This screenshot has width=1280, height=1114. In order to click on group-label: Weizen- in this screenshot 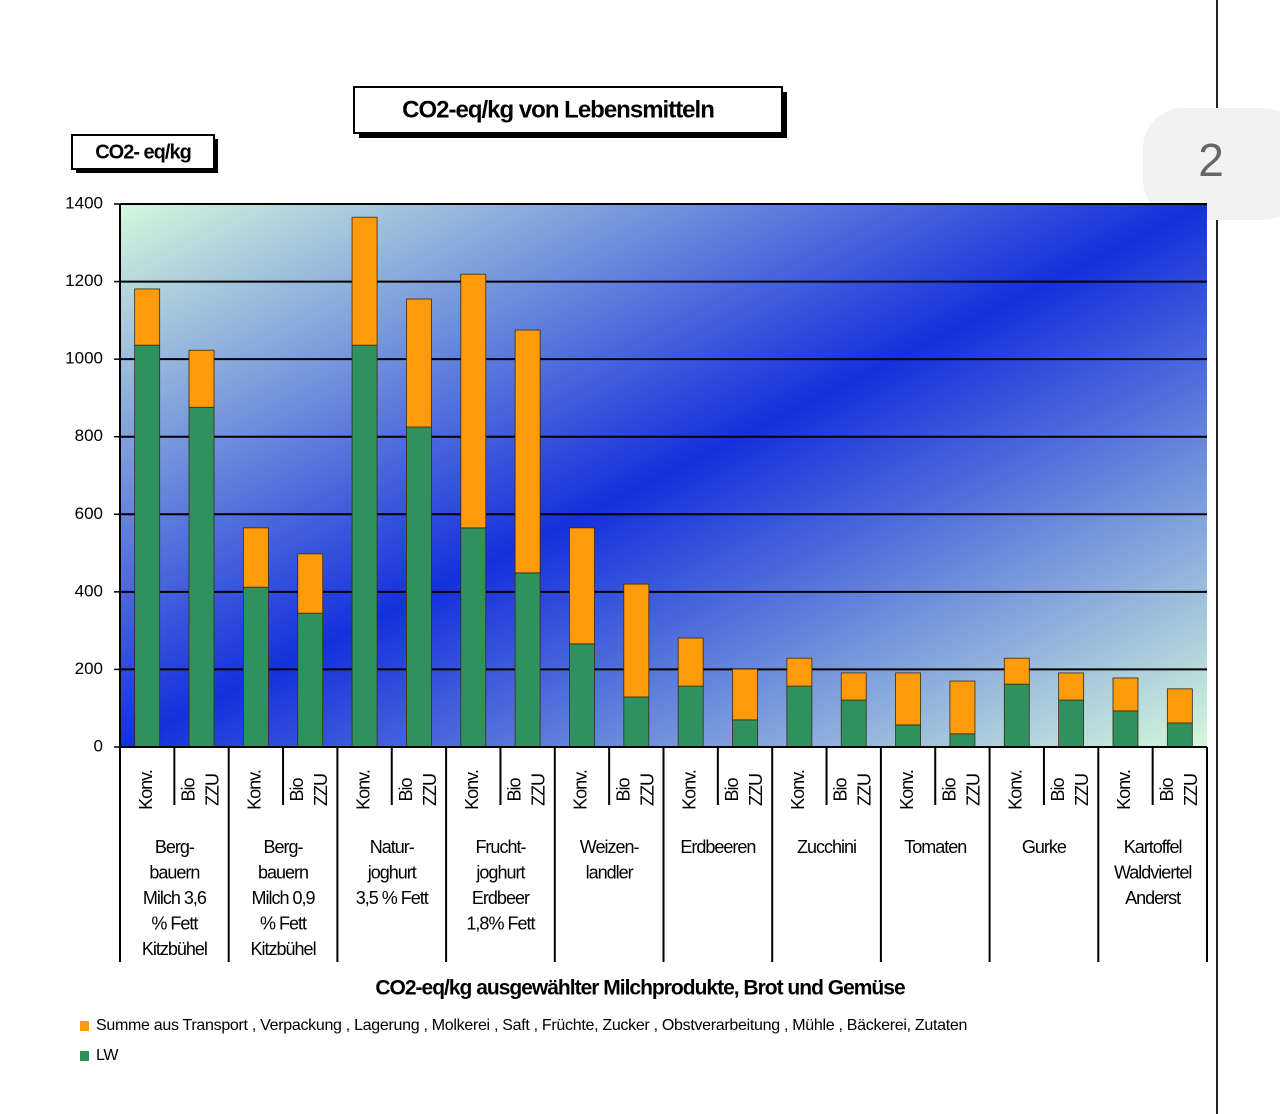, I will do `click(610, 847)`.